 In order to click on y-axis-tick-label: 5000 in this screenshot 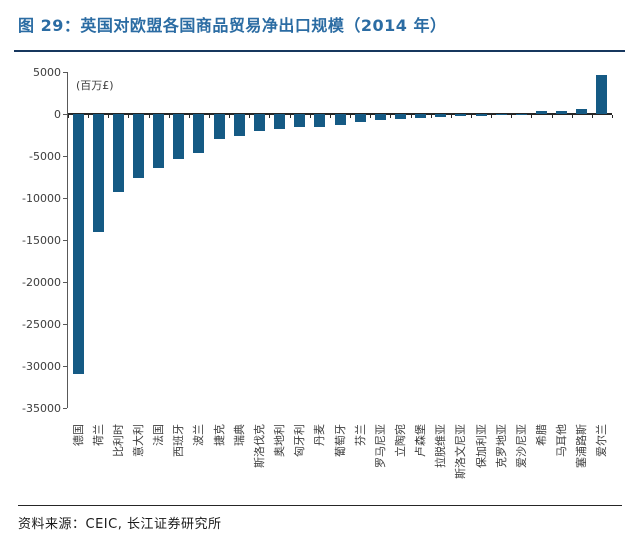, I will do `click(47, 72)`.